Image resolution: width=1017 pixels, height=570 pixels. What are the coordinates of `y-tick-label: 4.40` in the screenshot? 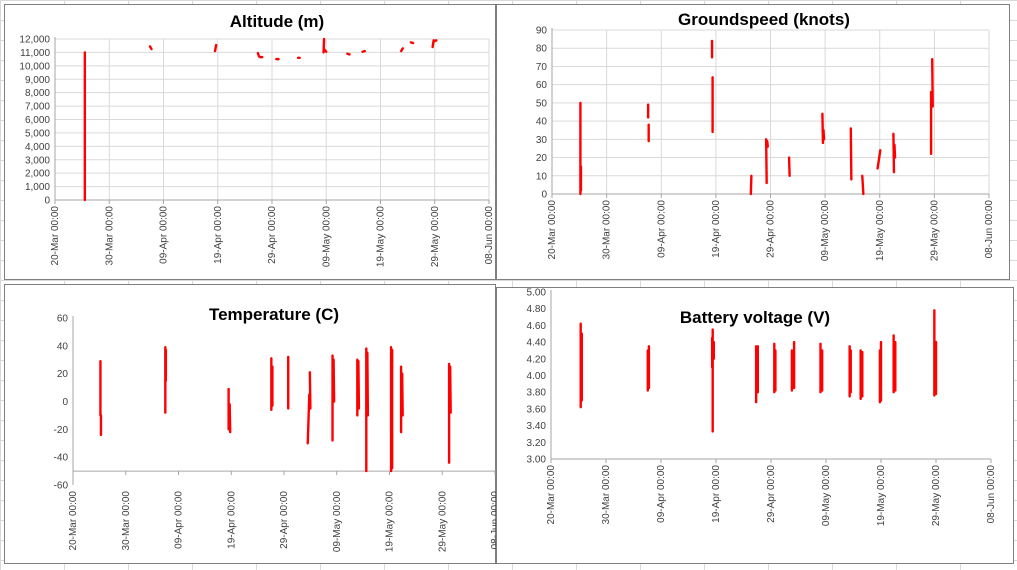 It's located at (537, 343).